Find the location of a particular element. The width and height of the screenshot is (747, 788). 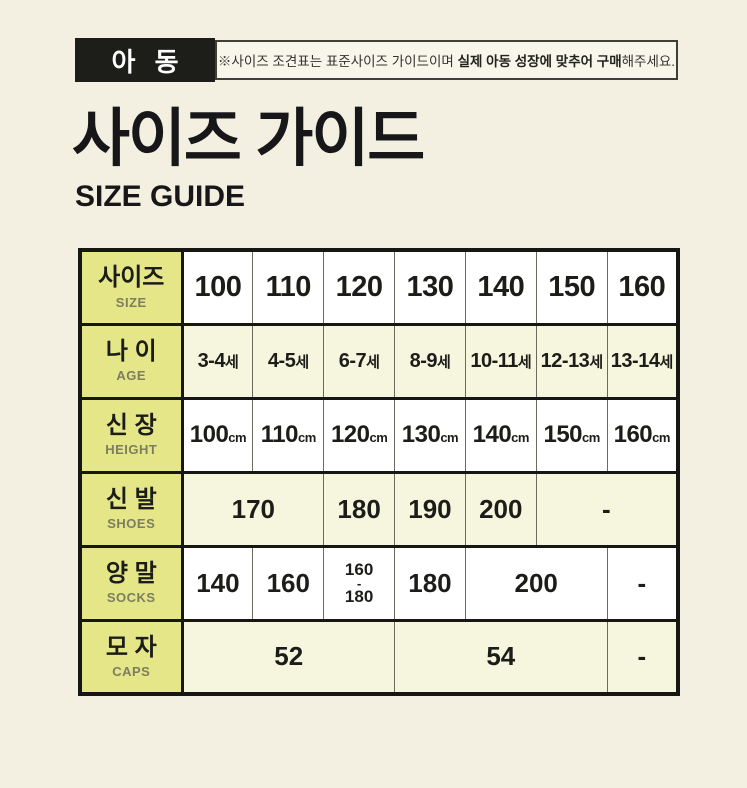

table-row-socks: 양 말 SOCKS 140 160 160-180 180 200- is located at coordinates (379, 582).